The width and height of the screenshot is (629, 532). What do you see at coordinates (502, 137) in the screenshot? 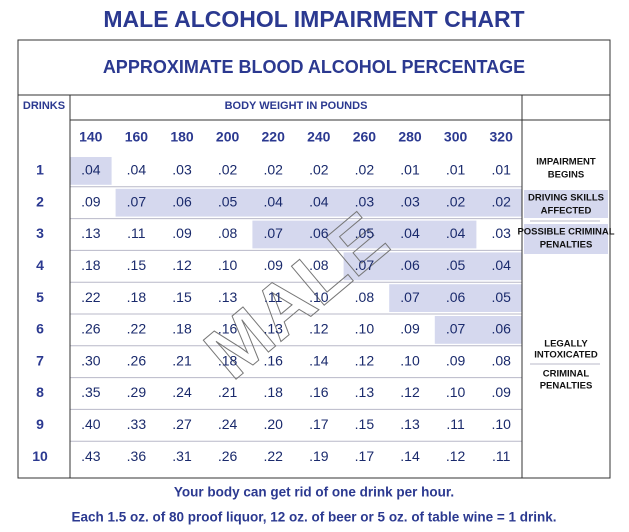
I see `weight-label: 320` at bounding box center [502, 137].